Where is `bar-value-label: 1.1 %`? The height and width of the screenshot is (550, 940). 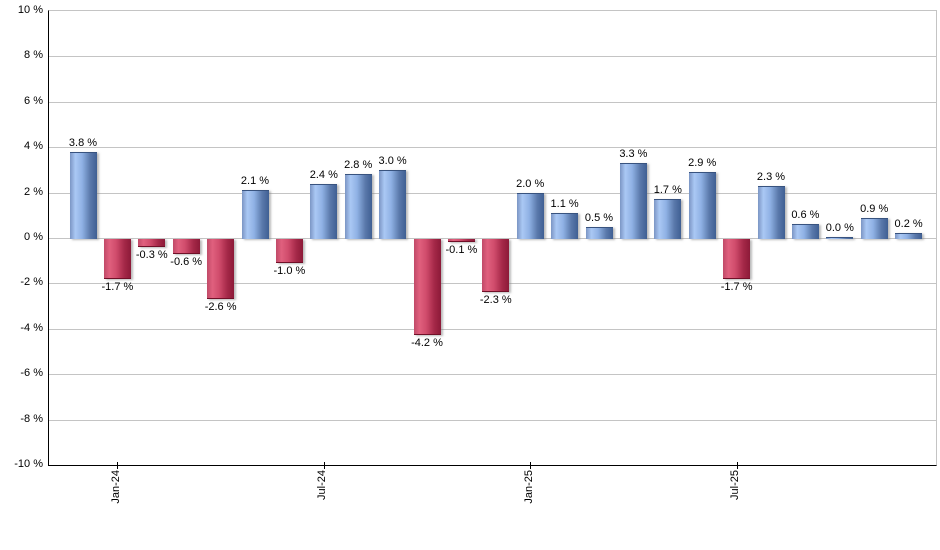 bar-value-label: 1.1 % is located at coordinates (564, 204).